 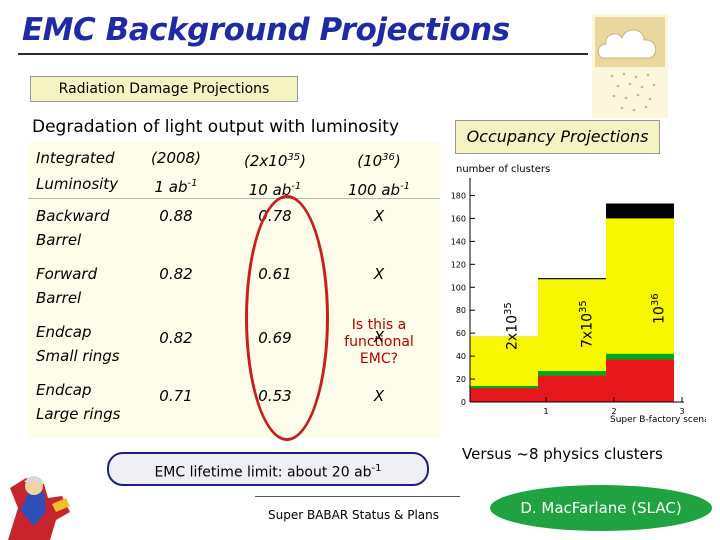 I want to click on header-2x1035: (2x1035) 10 ab-1, so click(x=275, y=175).